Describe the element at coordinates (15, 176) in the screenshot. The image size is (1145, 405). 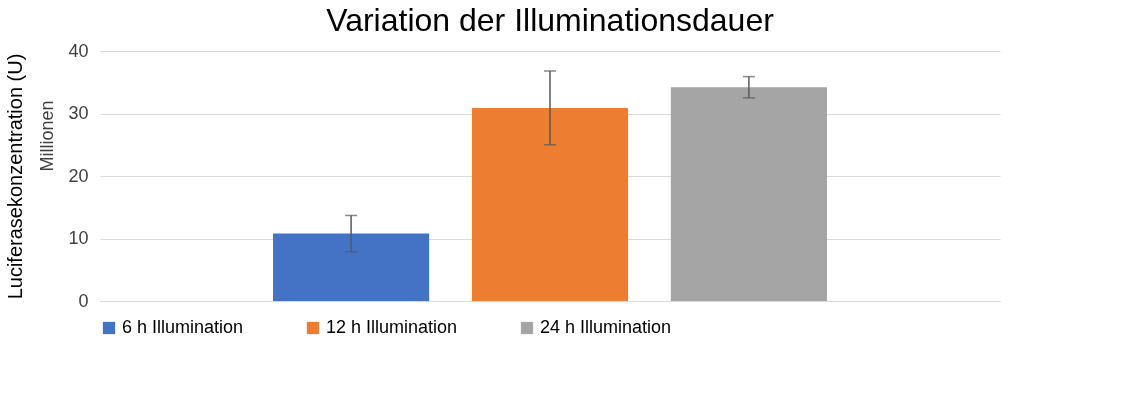
I see `y-axis-title: Luciferasekonzentration (U)` at that location.